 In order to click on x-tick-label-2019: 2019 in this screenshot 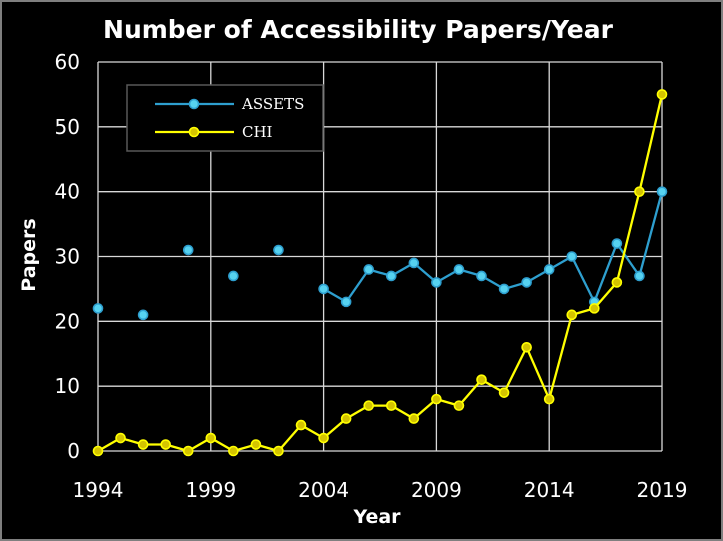, I will do `click(662, 490)`.